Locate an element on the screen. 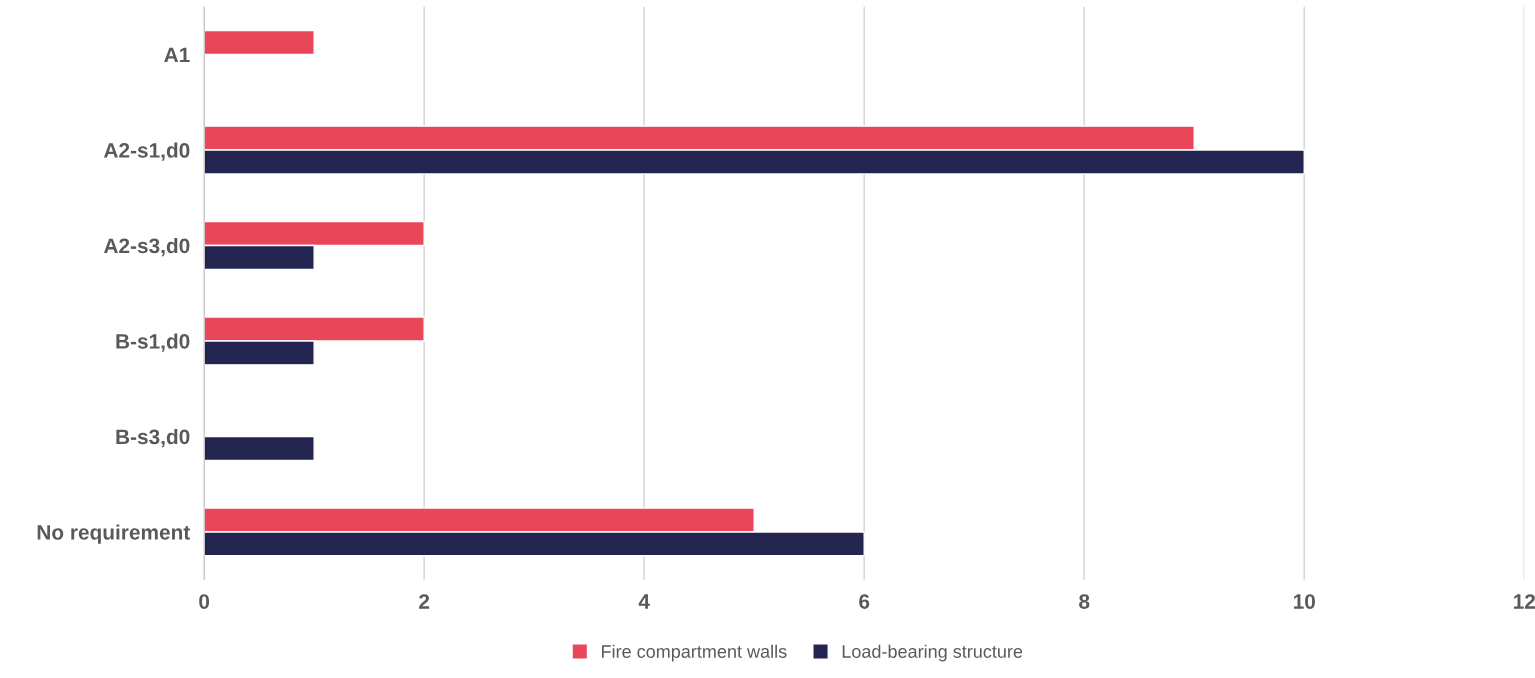 The width and height of the screenshot is (1535, 678). y-tick-label: A1 is located at coordinates (177, 55).